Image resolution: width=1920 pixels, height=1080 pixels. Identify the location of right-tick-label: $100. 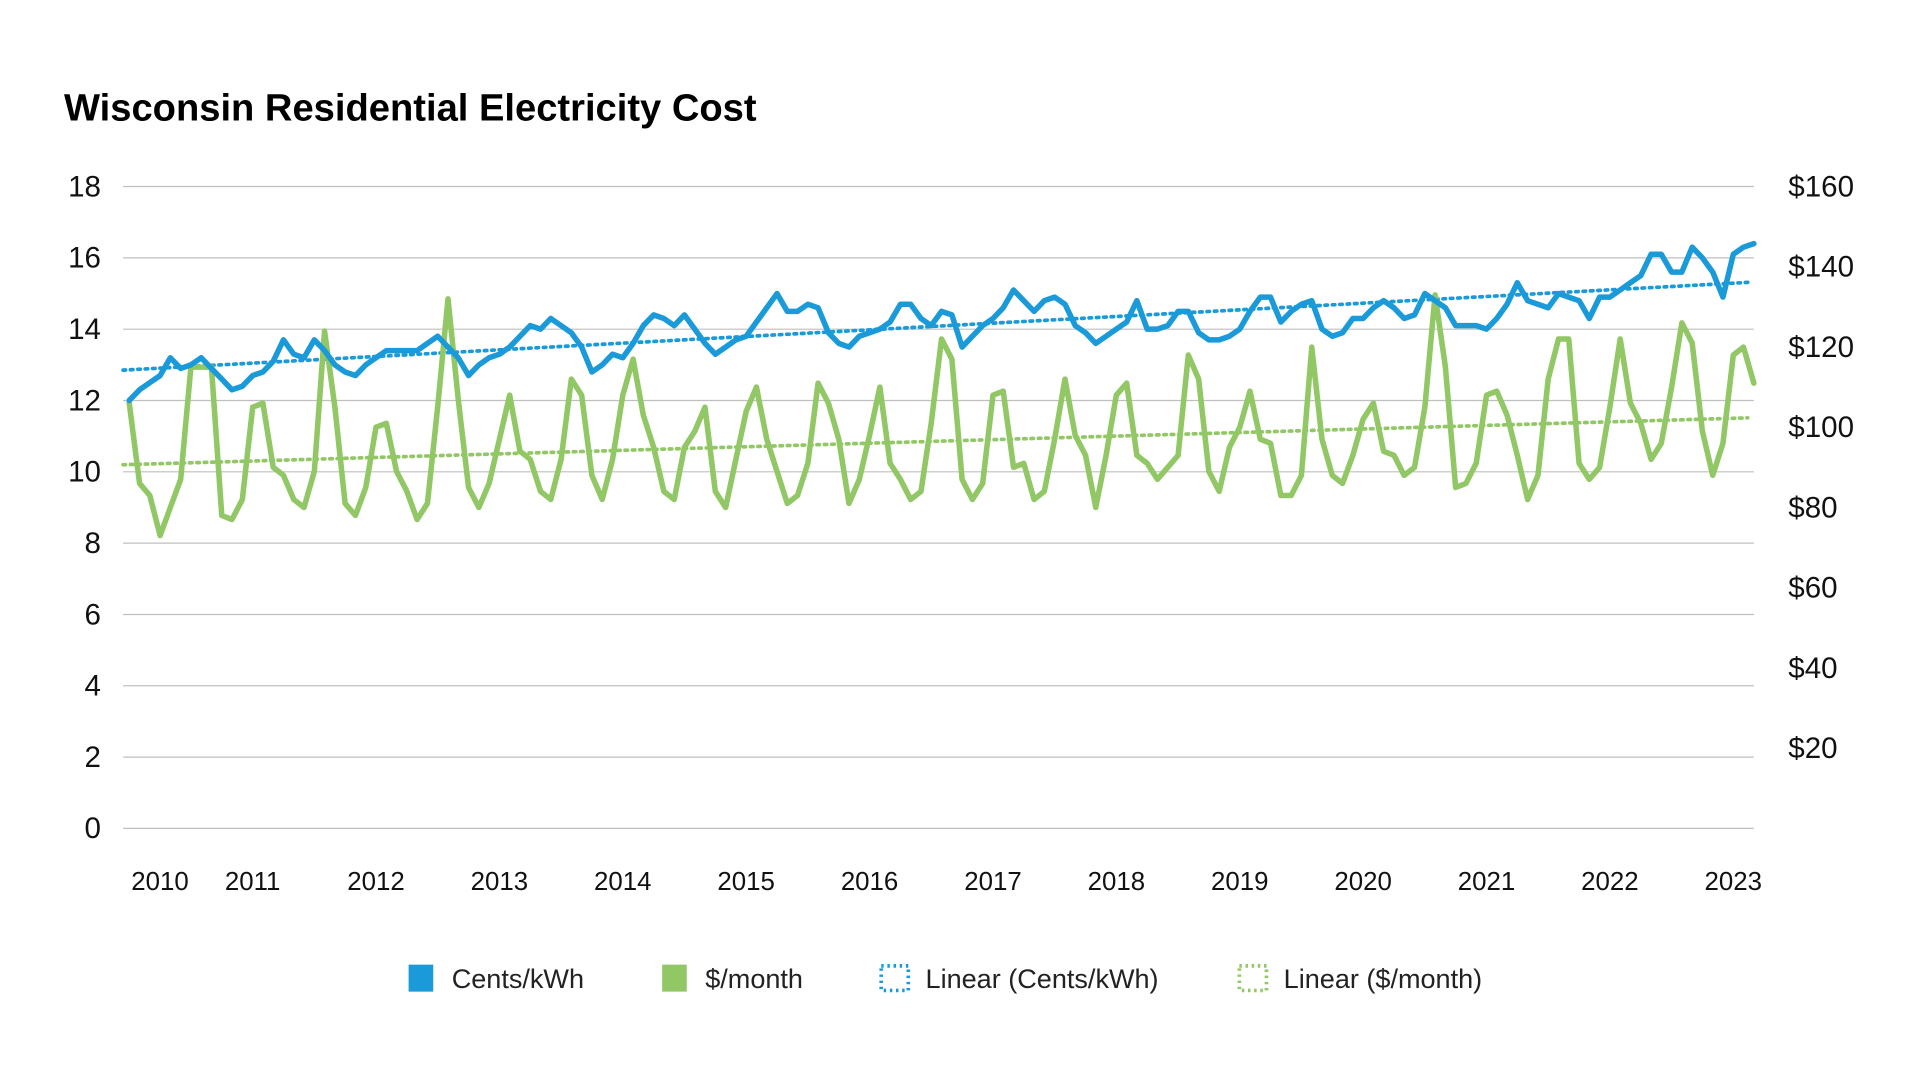
(1821, 427).